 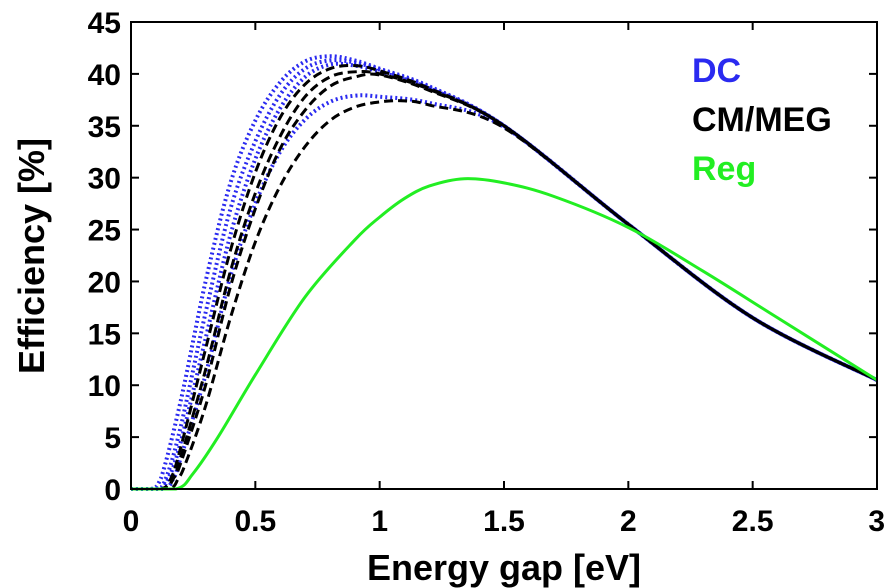 What do you see at coordinates (504, 567) in the screenshot?
I see `x-axis-title: Energy gap [eV]` at bounding box center [504, 567].